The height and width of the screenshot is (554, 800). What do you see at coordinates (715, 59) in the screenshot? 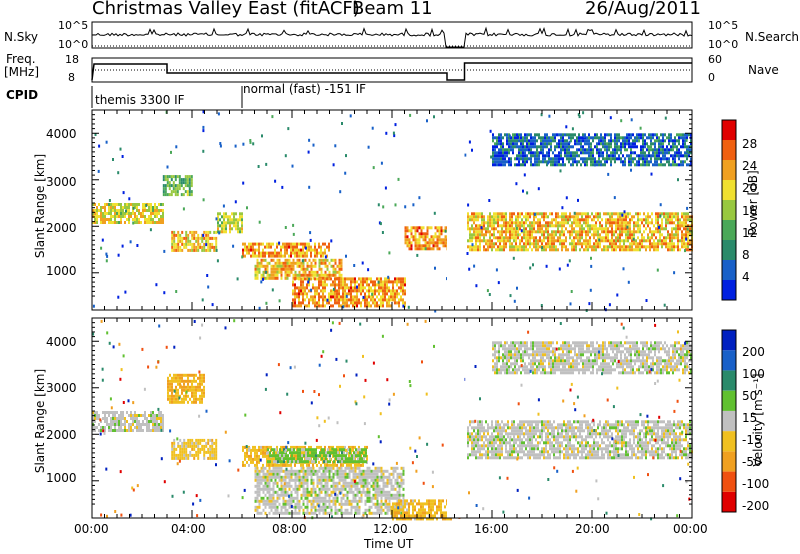
I see `nave-tick-top: 60` at bounding box center [715, 59].